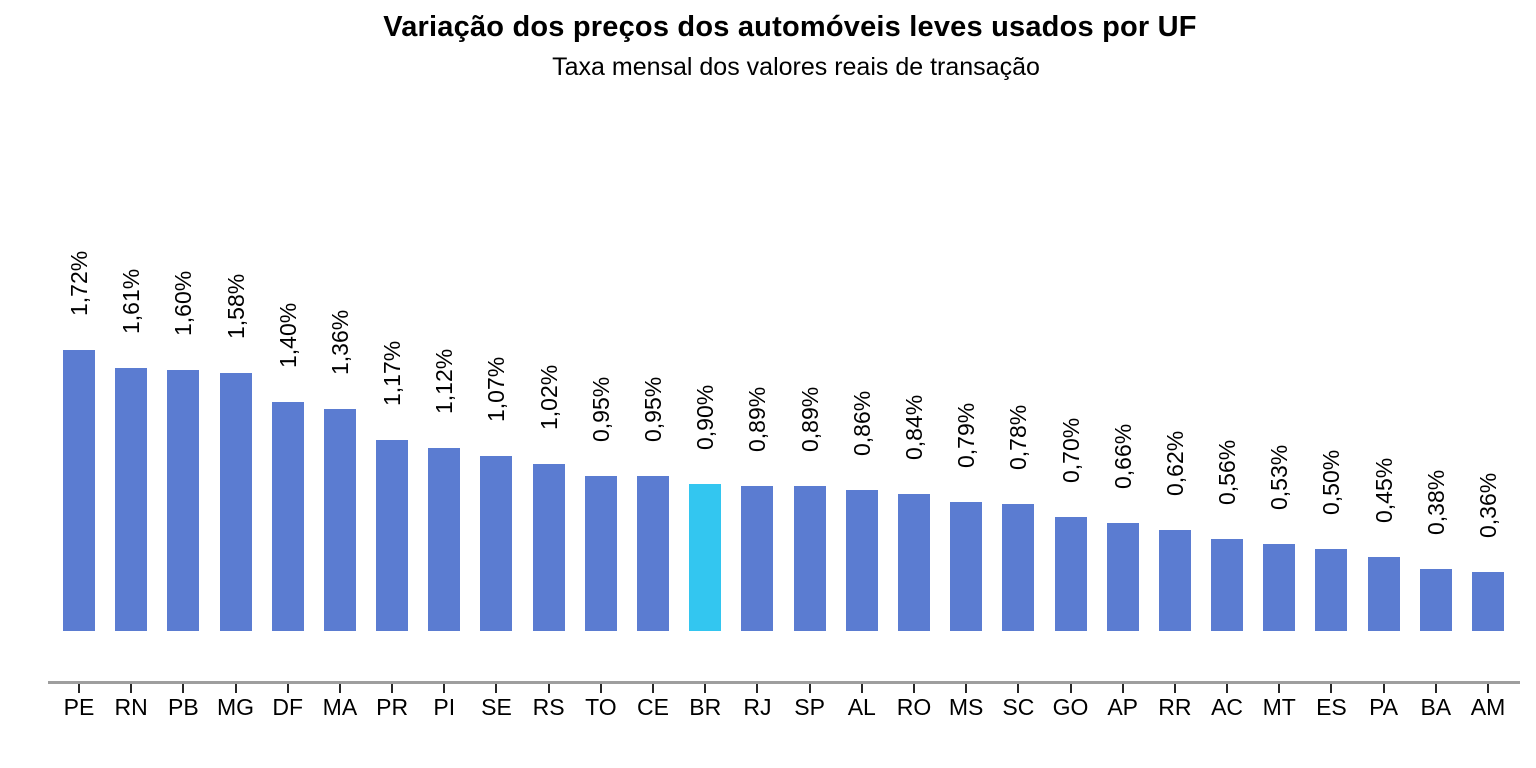 This screenshot has width=1536, height=768. What do you see at coordinates (183, 303) in the screenshot?
I see `bar-value-label-PB: 1,60%` at bounding box center [183, 303].